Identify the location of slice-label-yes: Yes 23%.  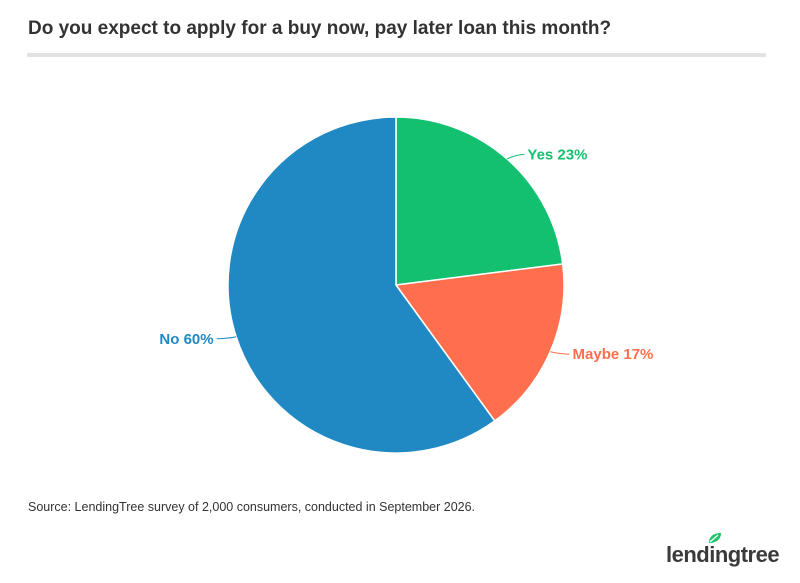
(557, 154).